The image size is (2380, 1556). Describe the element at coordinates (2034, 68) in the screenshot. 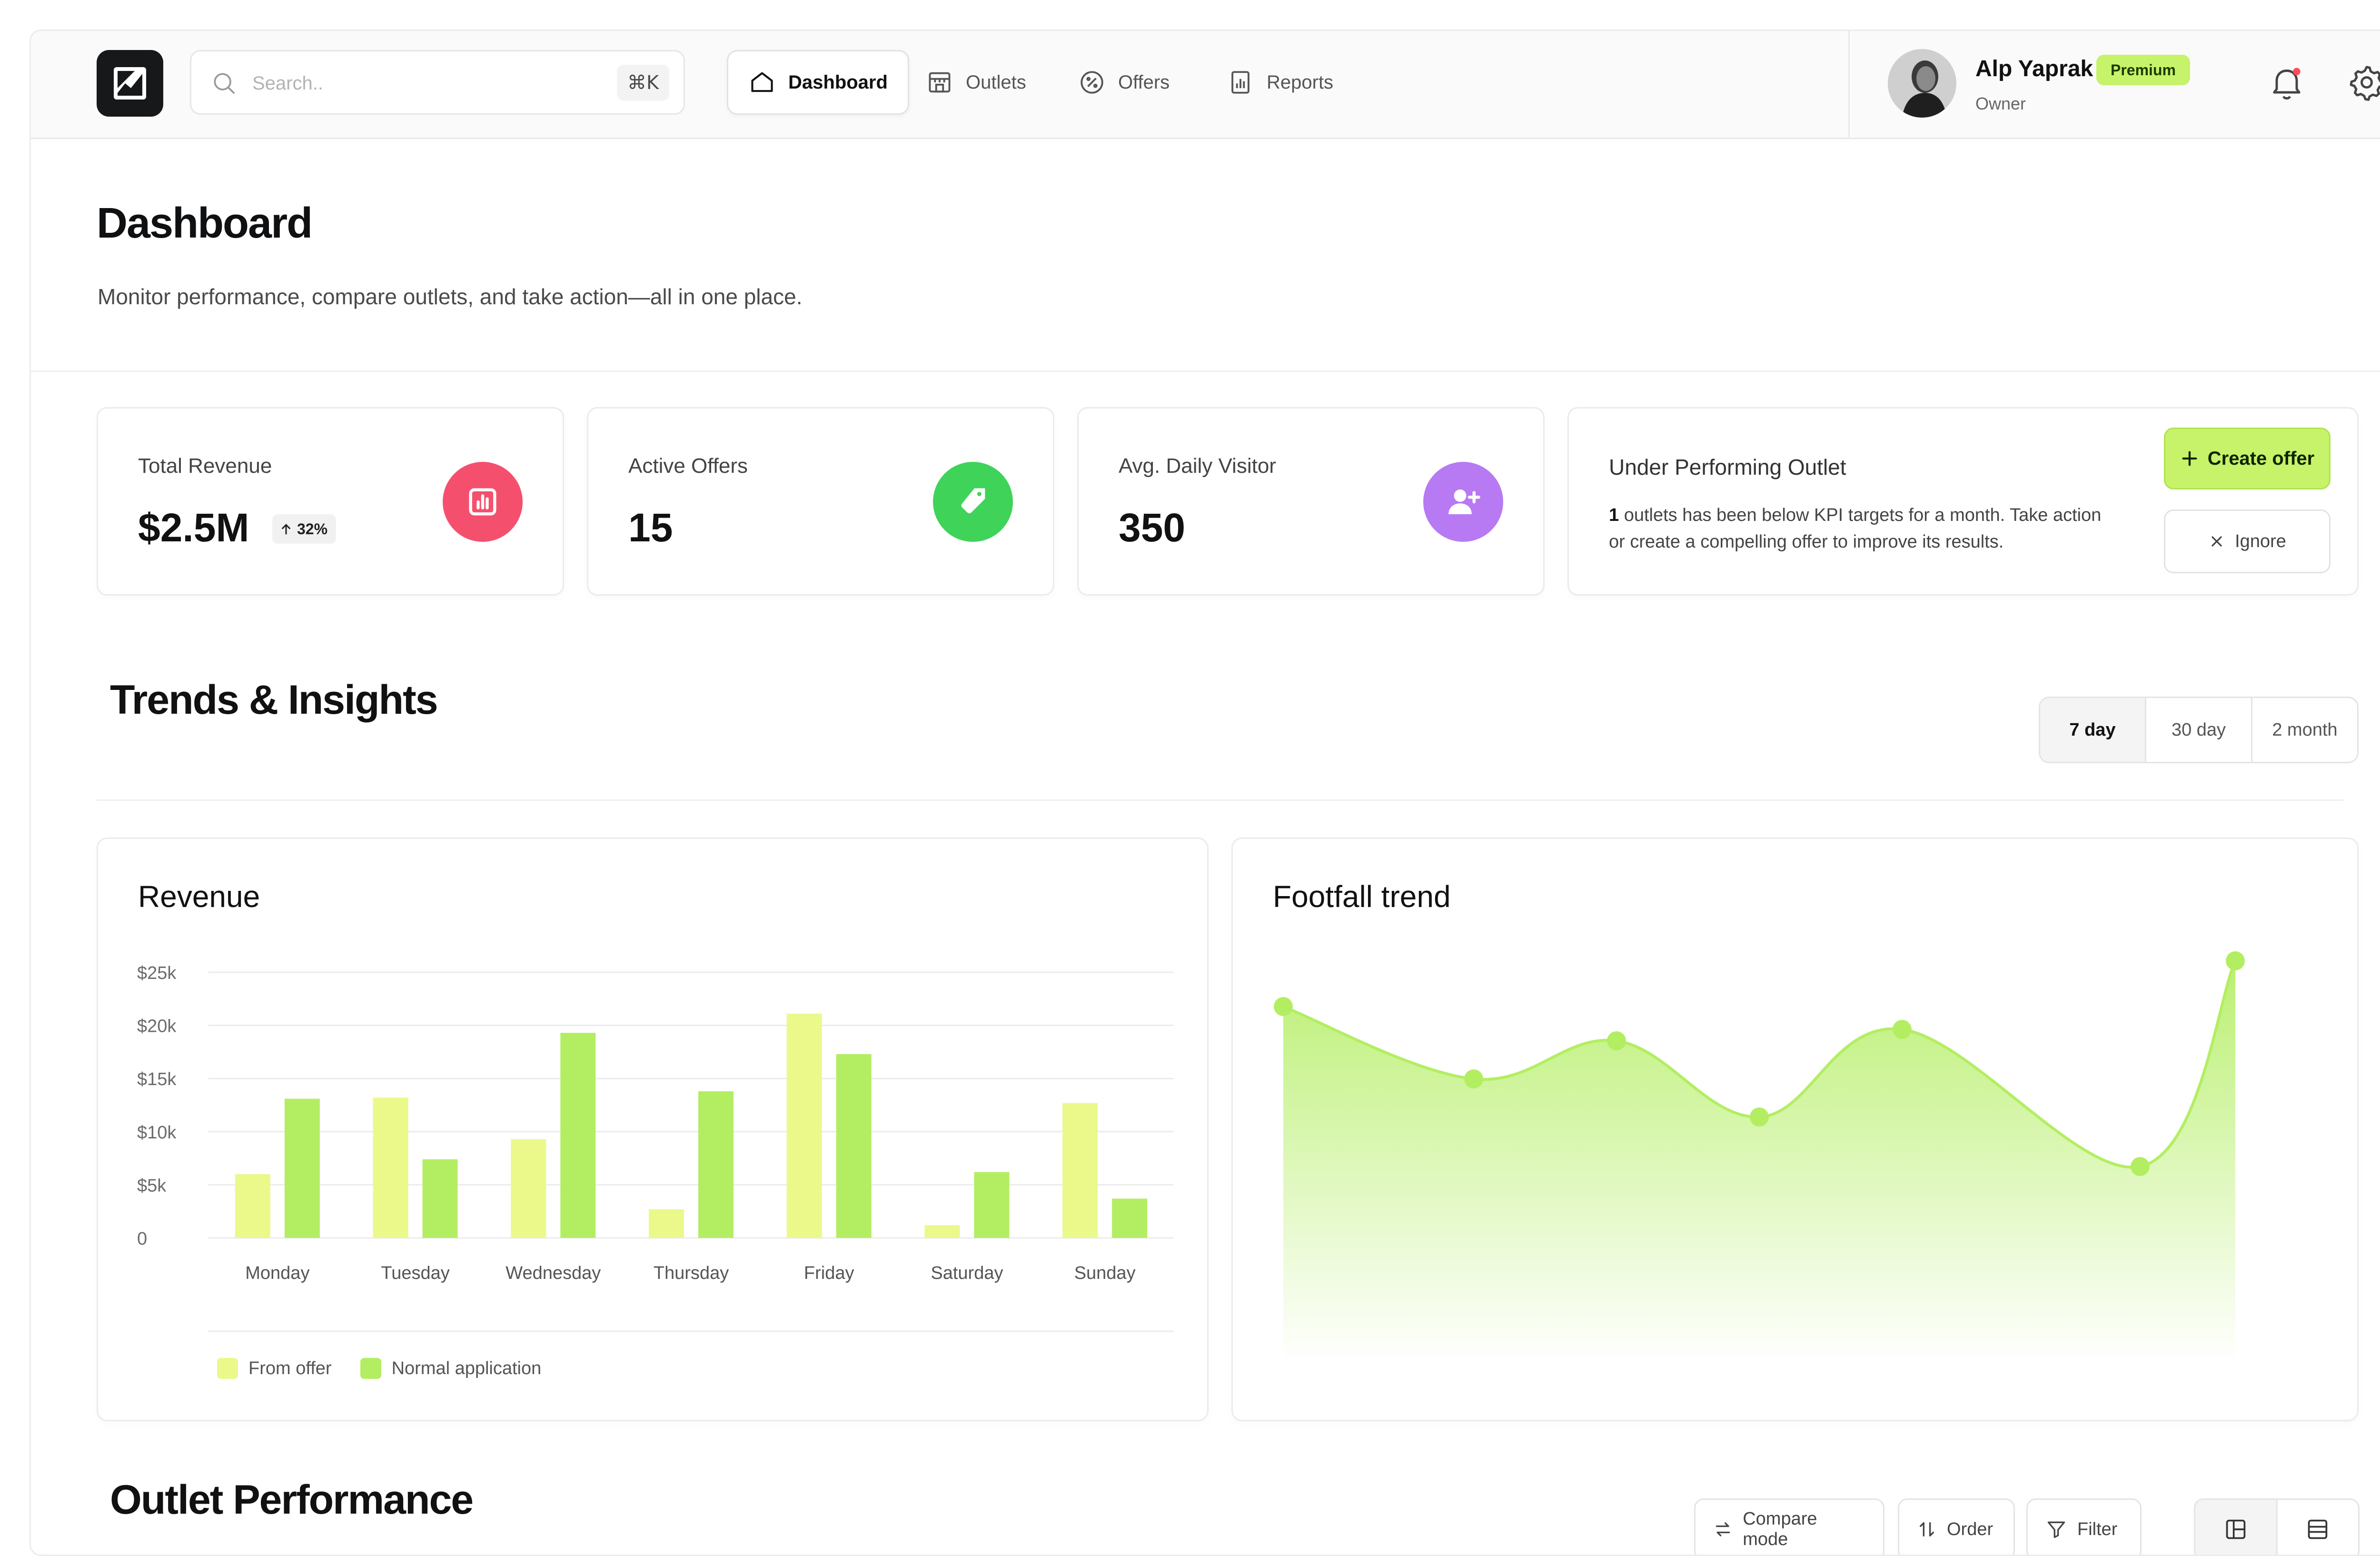

I see `user-name: Alp Yaprak` at that location.